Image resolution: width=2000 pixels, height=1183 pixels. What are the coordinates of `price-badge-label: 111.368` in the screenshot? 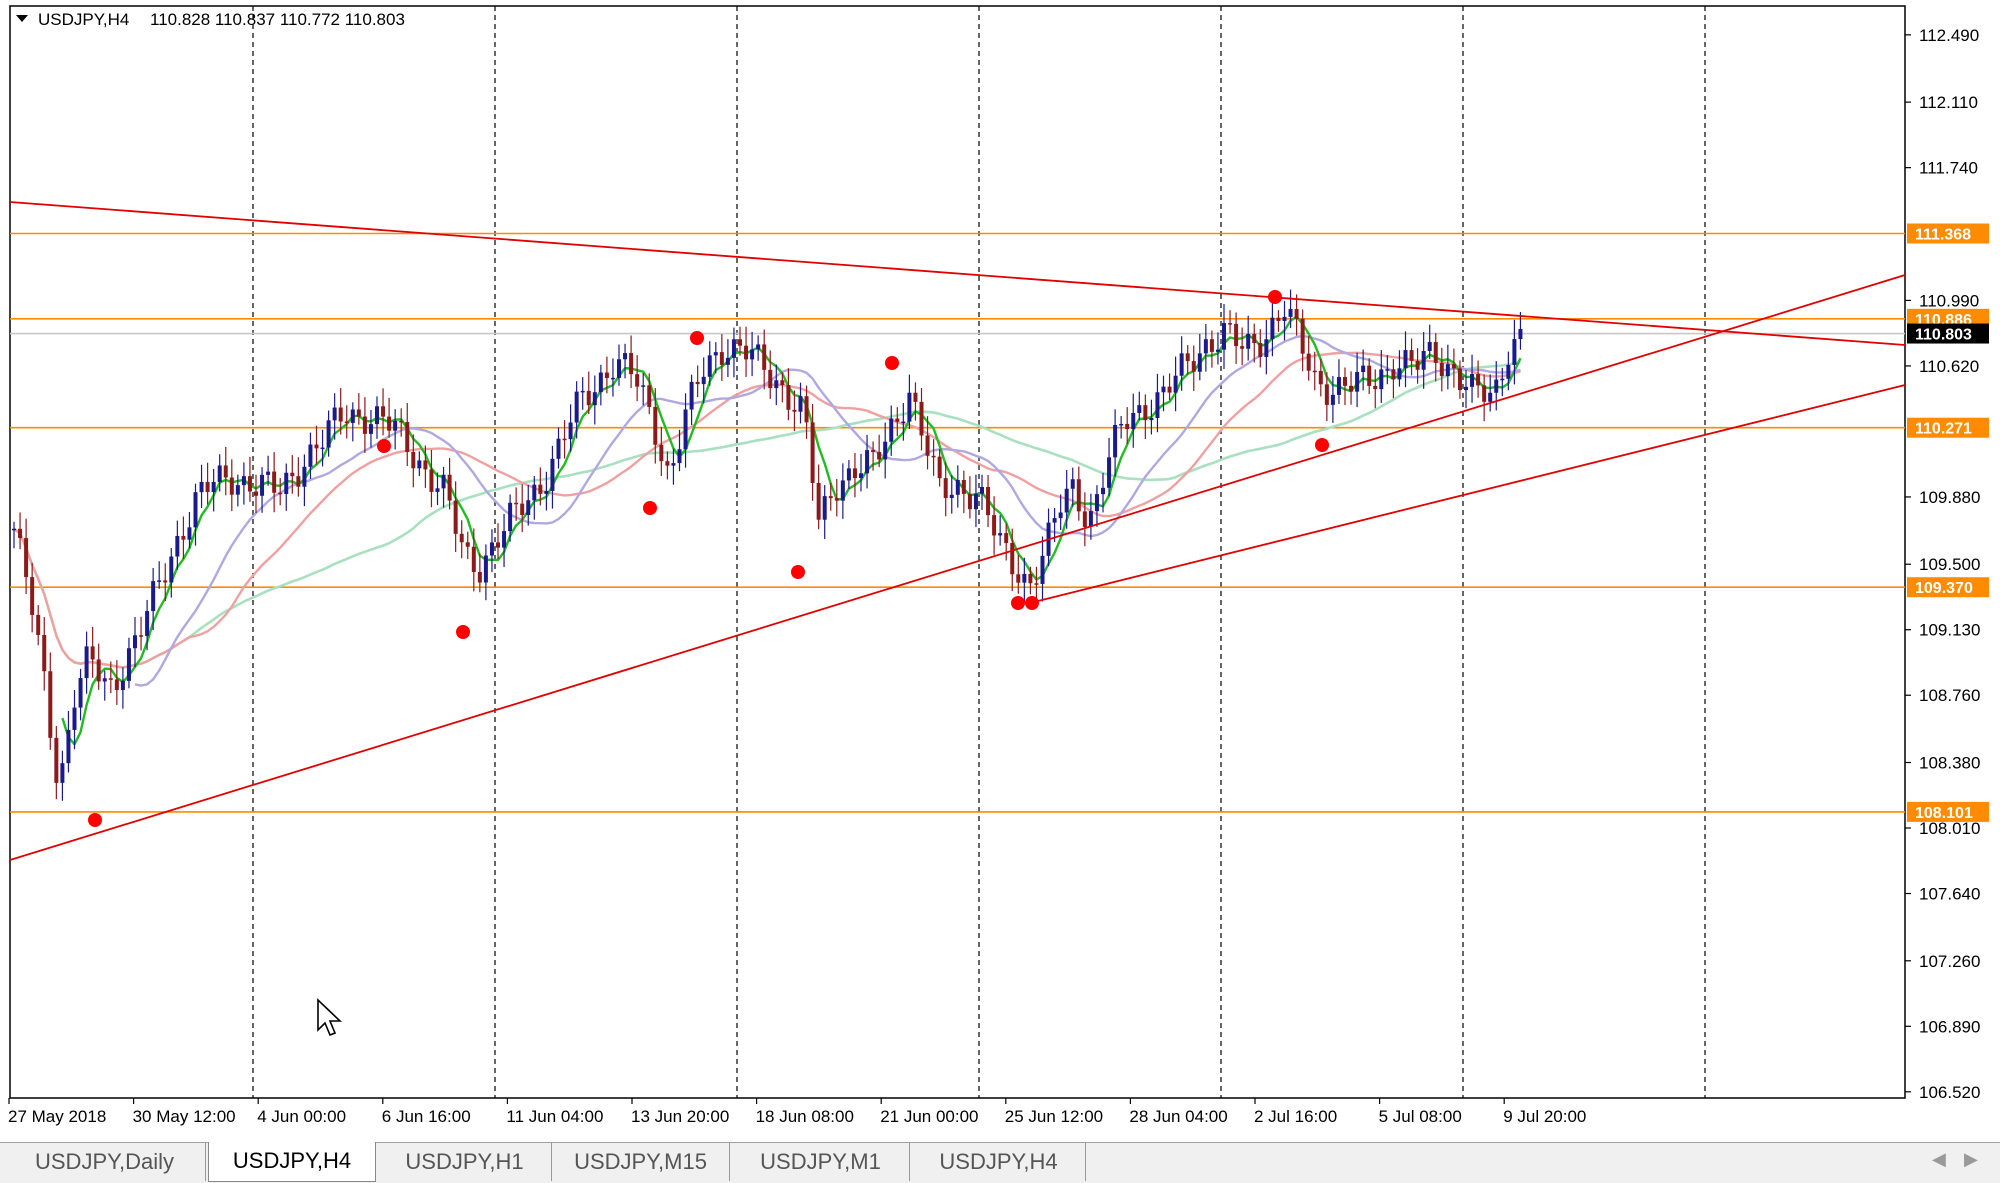 It's located at (1943, 235).